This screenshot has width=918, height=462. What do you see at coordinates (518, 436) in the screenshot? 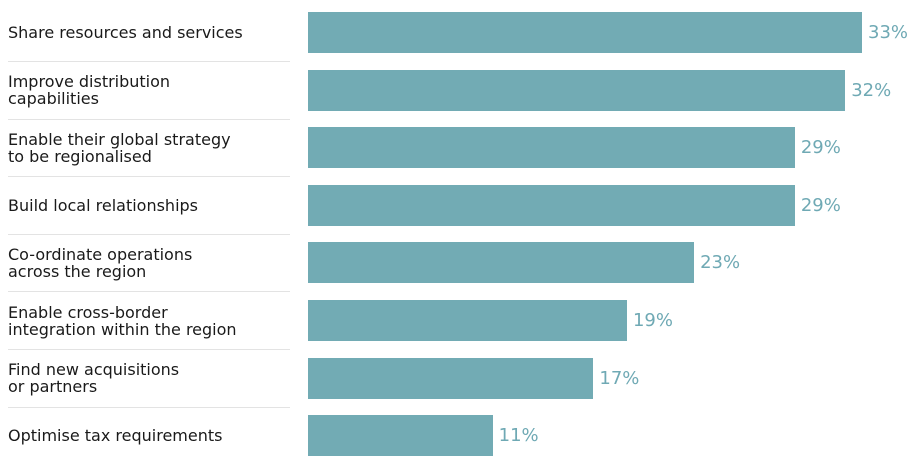
I see `value-label: 11%` at bounding box center [518, 436].